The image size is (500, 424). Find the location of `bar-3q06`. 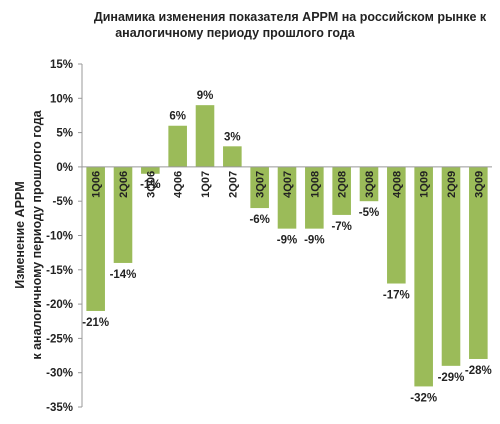

bar-3q06 is located at coordinates (150, 170).